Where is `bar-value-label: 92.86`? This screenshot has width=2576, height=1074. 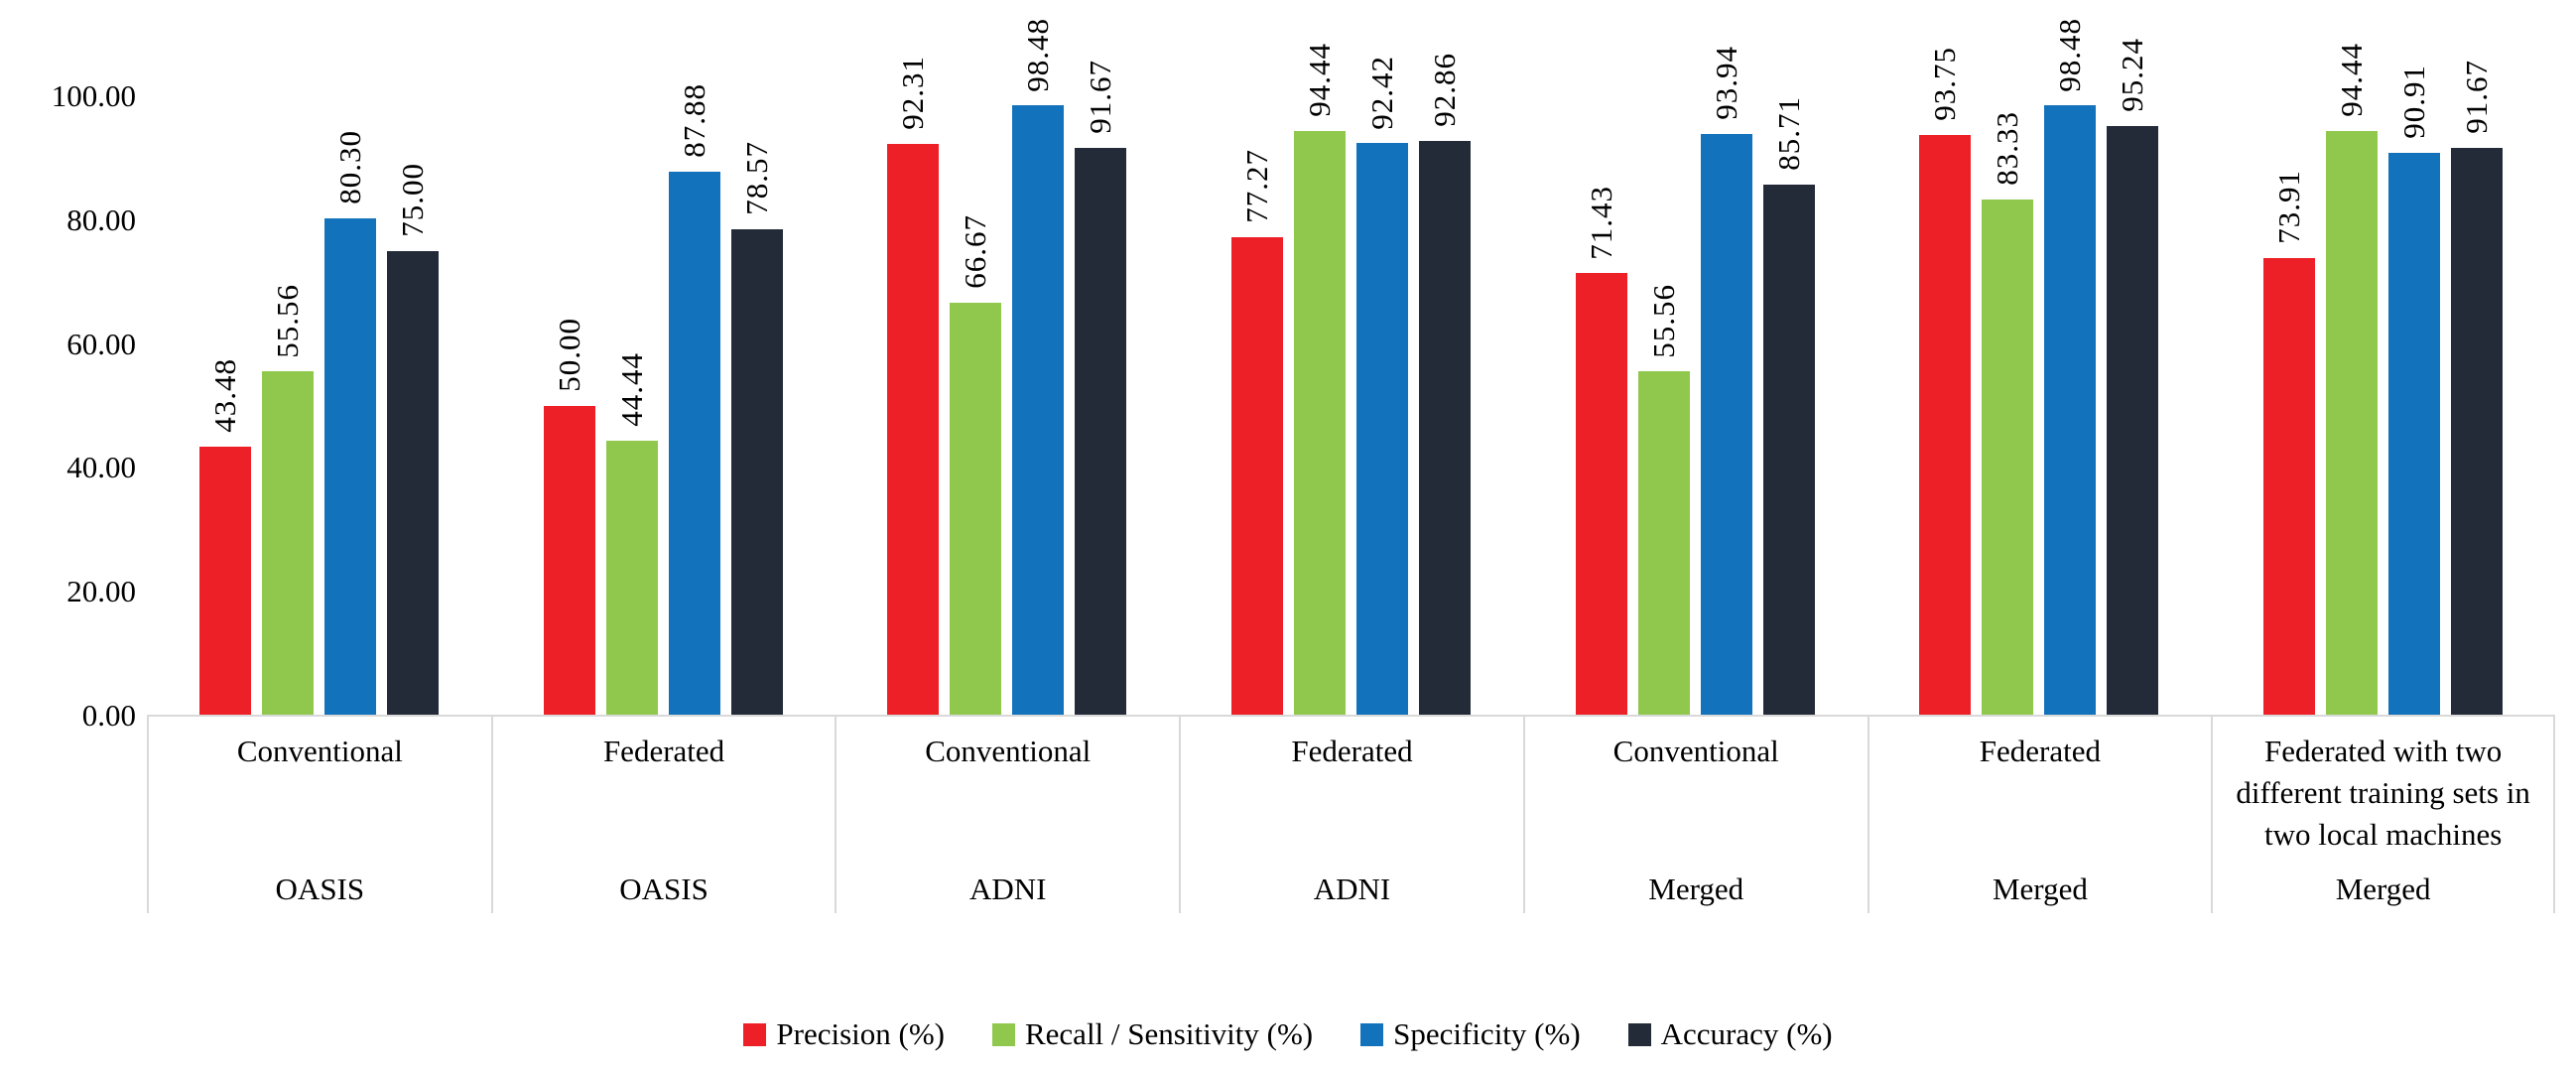
bar-value-label: 92.86 is located at coordinates (1445, 90).